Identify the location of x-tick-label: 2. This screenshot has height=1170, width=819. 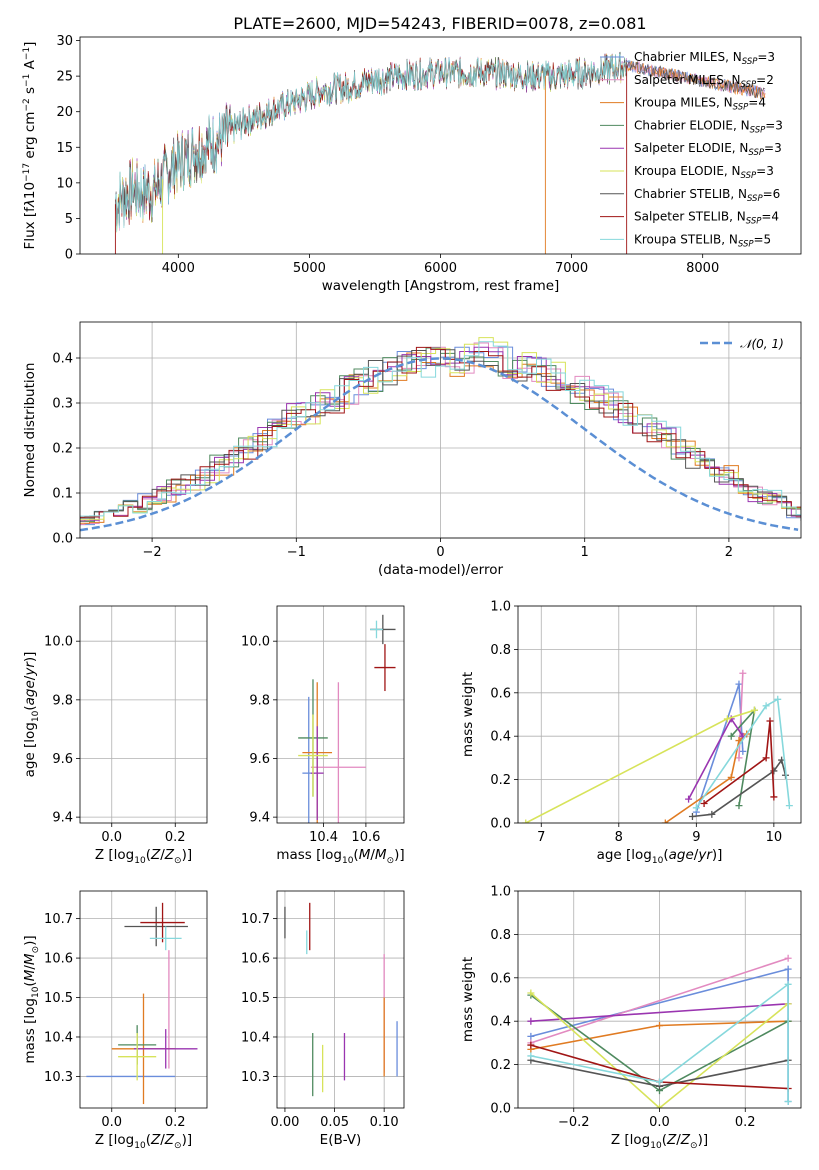
(729, 552).